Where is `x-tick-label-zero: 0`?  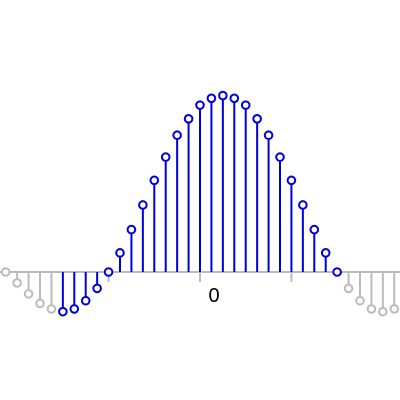 x-tick-label-zero: 0 is located at coordinates (213, 296).